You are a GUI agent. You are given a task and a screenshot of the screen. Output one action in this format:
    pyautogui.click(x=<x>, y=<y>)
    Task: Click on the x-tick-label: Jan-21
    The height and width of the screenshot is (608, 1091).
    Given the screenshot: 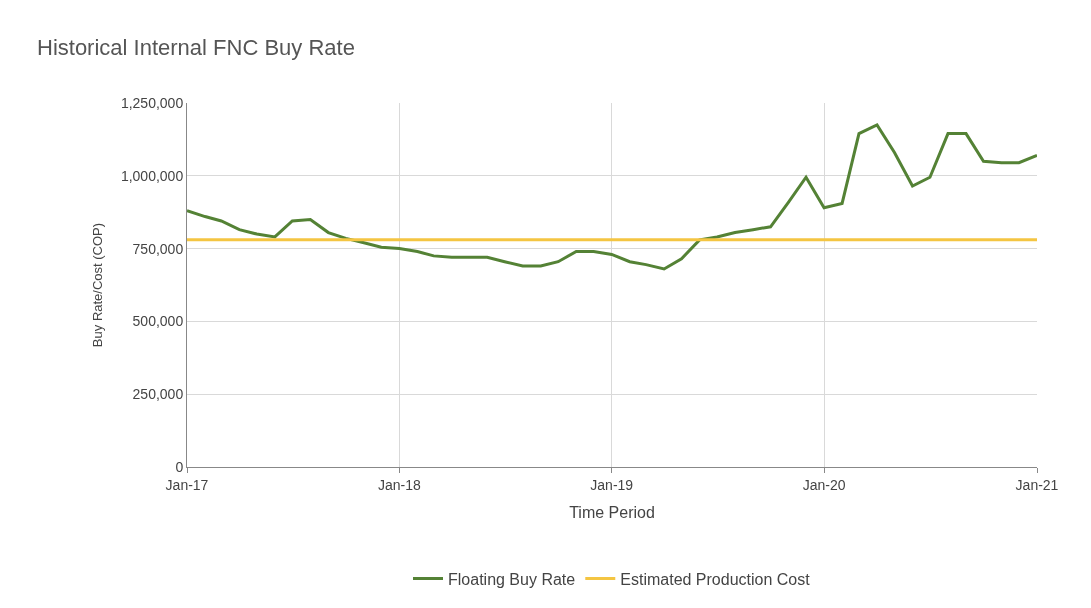 What is the action you would take?
    pyautogui.click(x=1037, y=484)
    